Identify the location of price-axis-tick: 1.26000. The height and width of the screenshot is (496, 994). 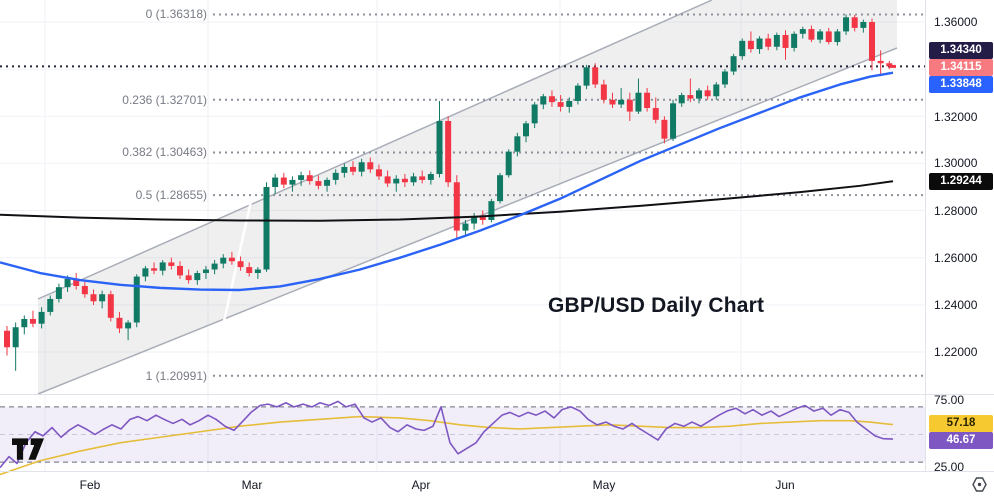
(956, 258).